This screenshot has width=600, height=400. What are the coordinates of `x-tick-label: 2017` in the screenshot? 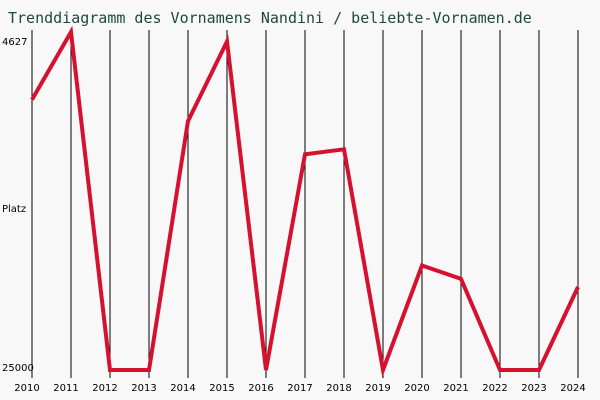 It's located at (299, 388).